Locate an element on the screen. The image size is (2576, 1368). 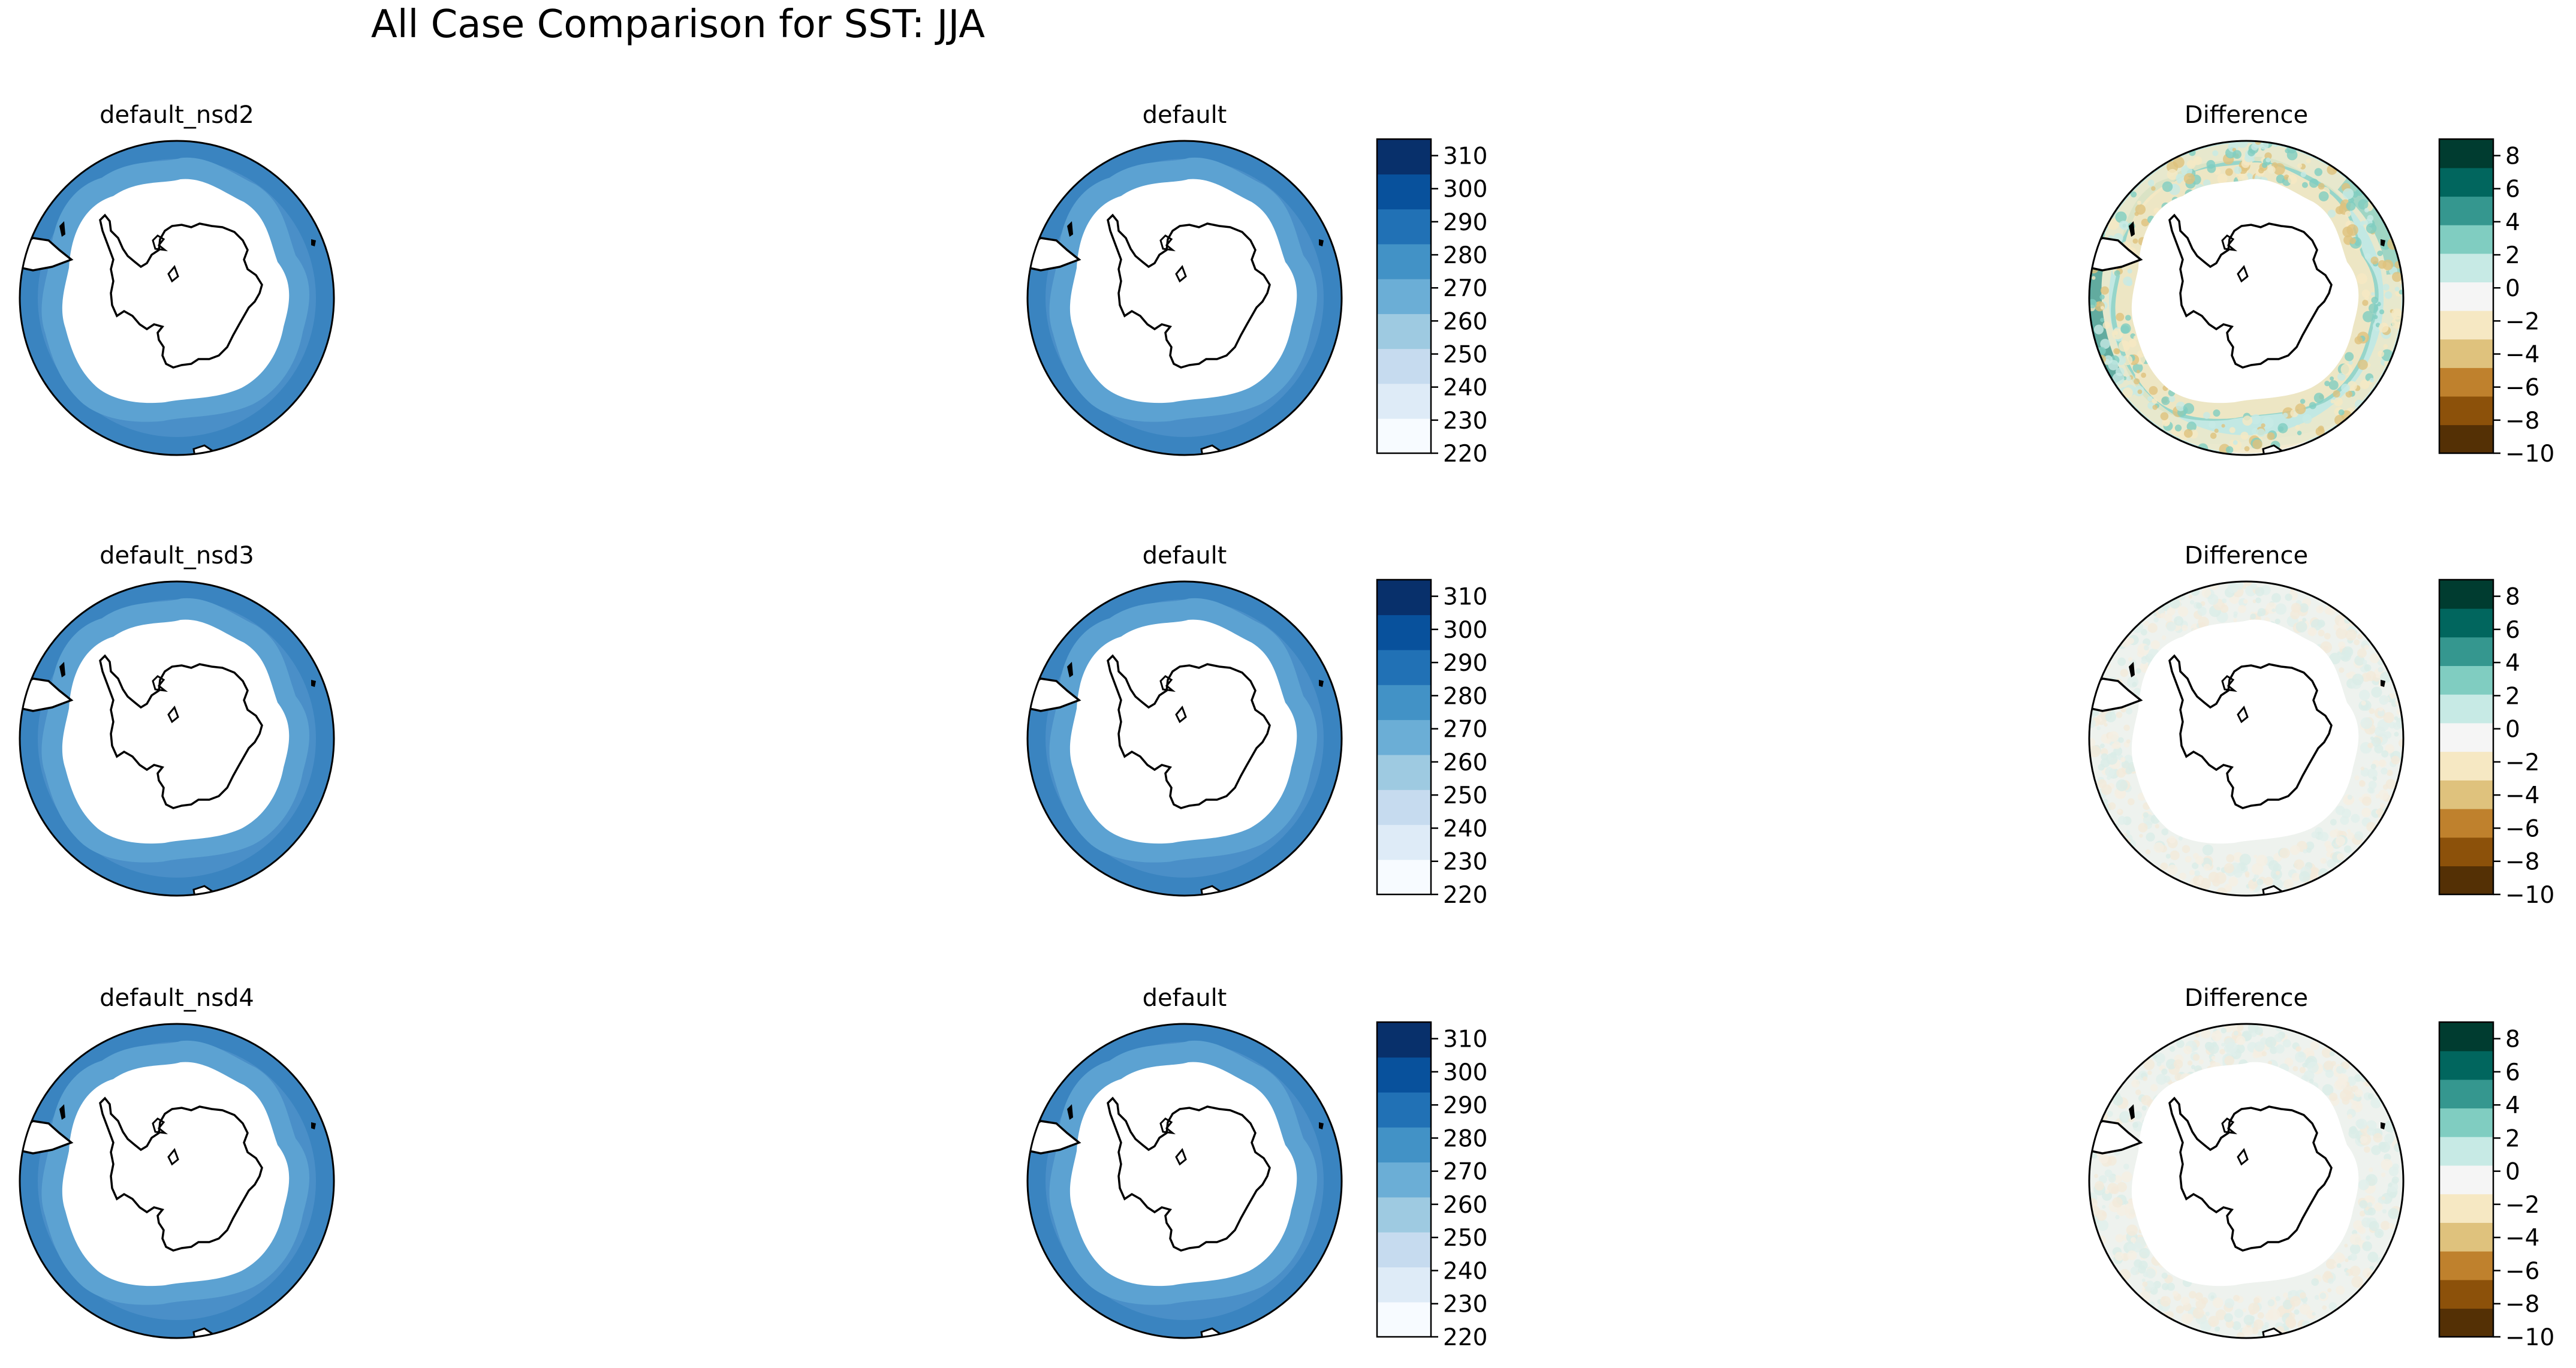
colorbar-tick-label: 2 is located at coordinates (2512, 696).